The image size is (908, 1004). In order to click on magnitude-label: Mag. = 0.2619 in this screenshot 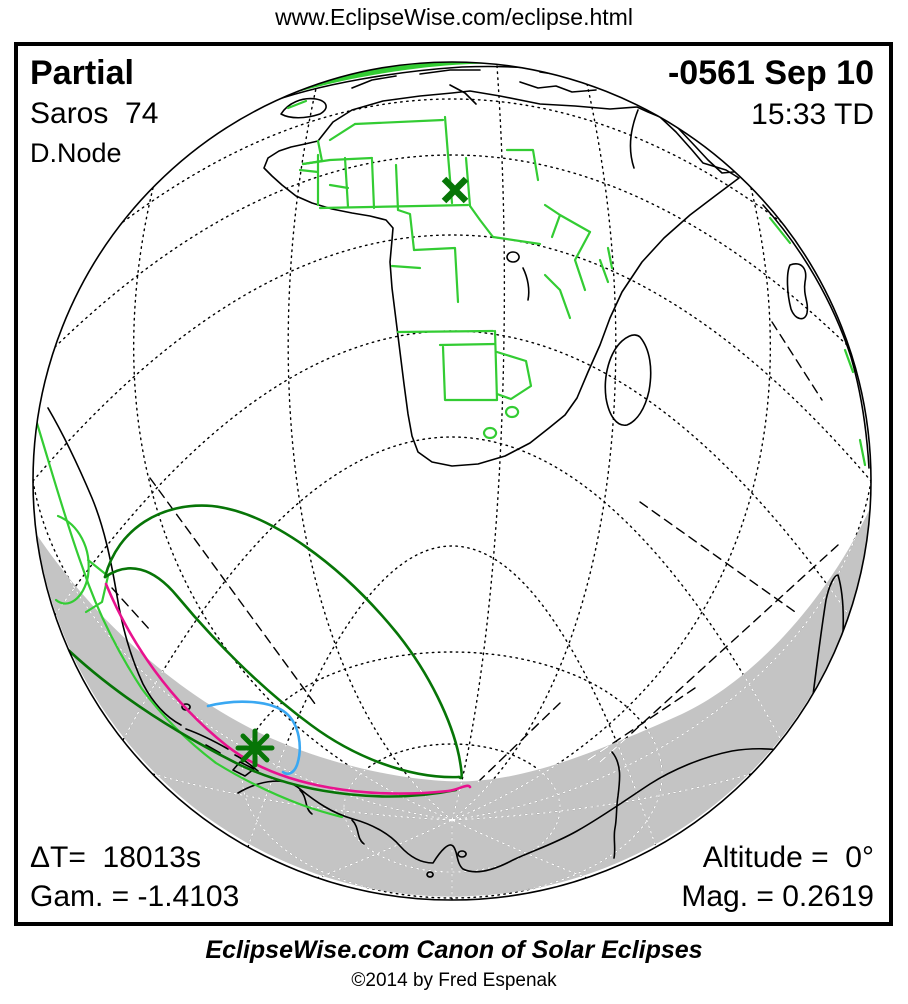, I will do `click(777, 896)`.